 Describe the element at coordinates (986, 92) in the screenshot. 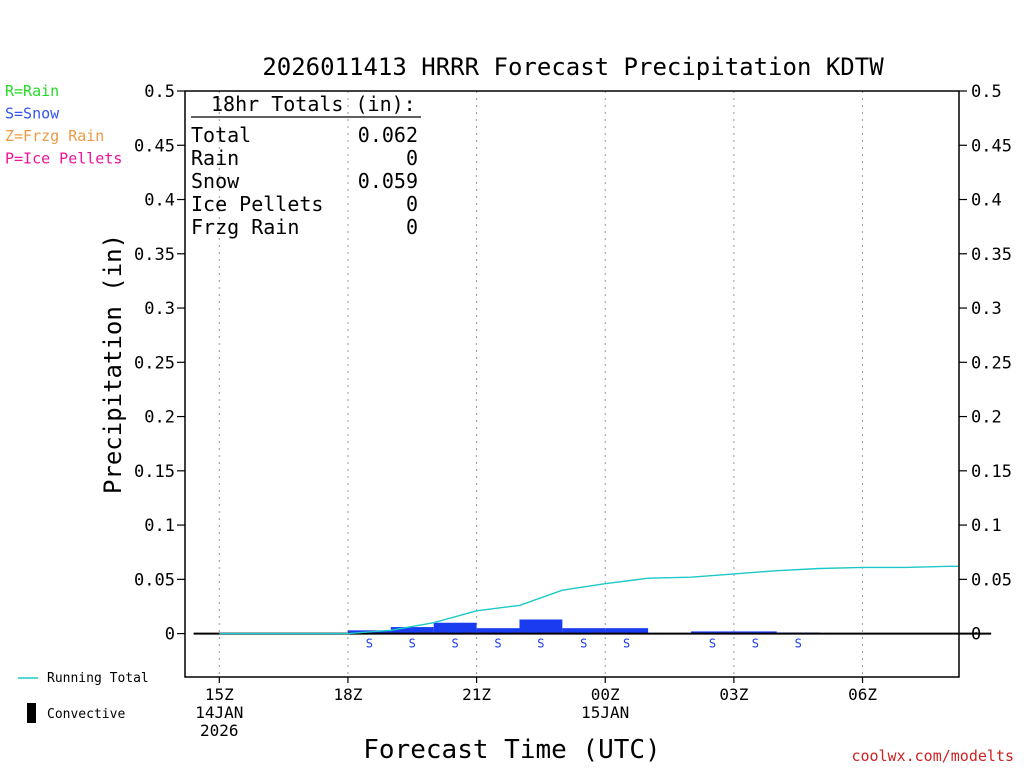

I see `y-tick-label-right: 0.5` at that location.